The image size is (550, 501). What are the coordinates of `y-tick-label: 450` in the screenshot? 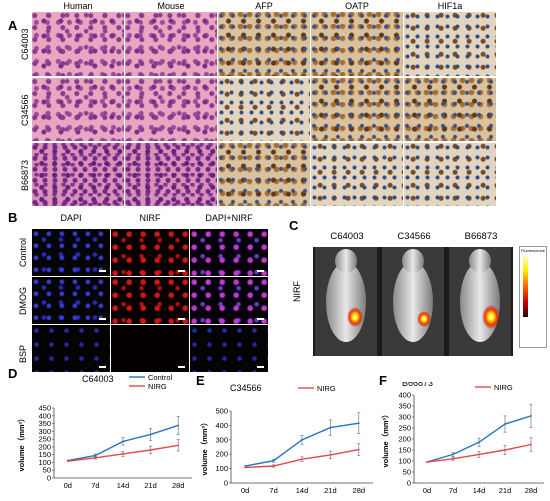 It's located at (44, 408).